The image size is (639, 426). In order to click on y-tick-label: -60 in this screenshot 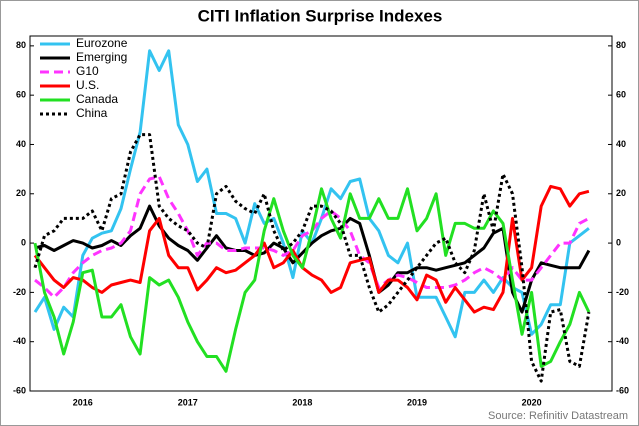, I will do `click(19, 390)`.